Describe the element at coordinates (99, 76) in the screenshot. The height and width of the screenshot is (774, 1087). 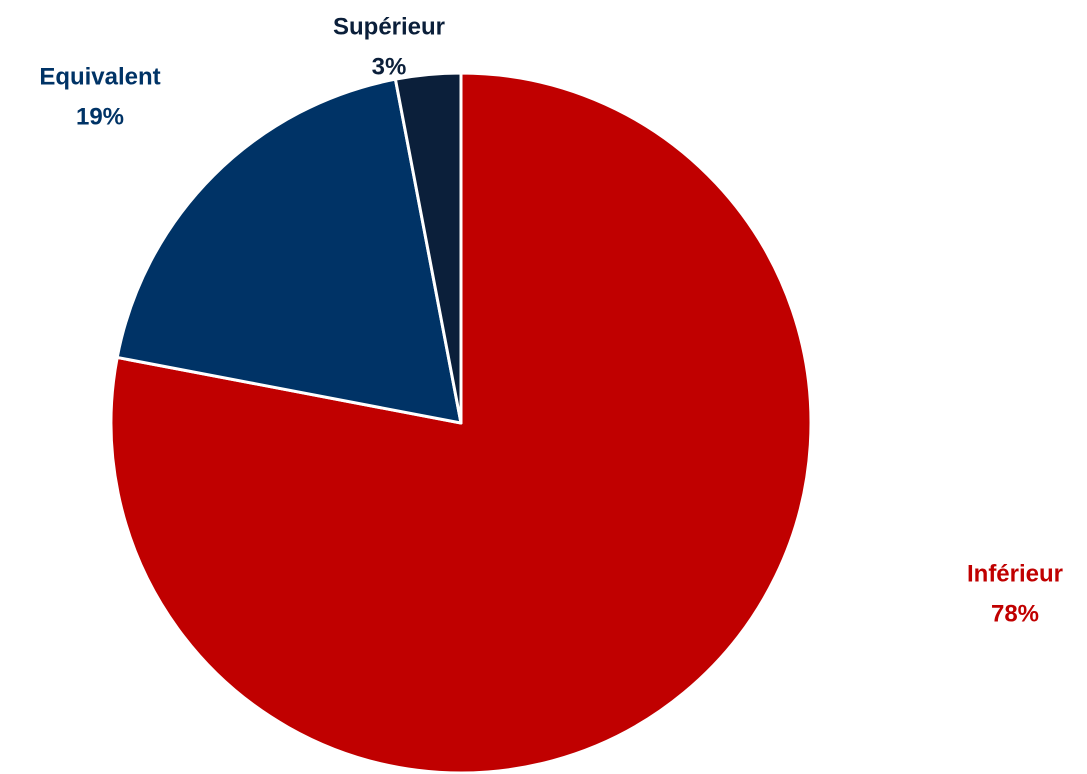
I see `slice-label: Equivalent` at that location.